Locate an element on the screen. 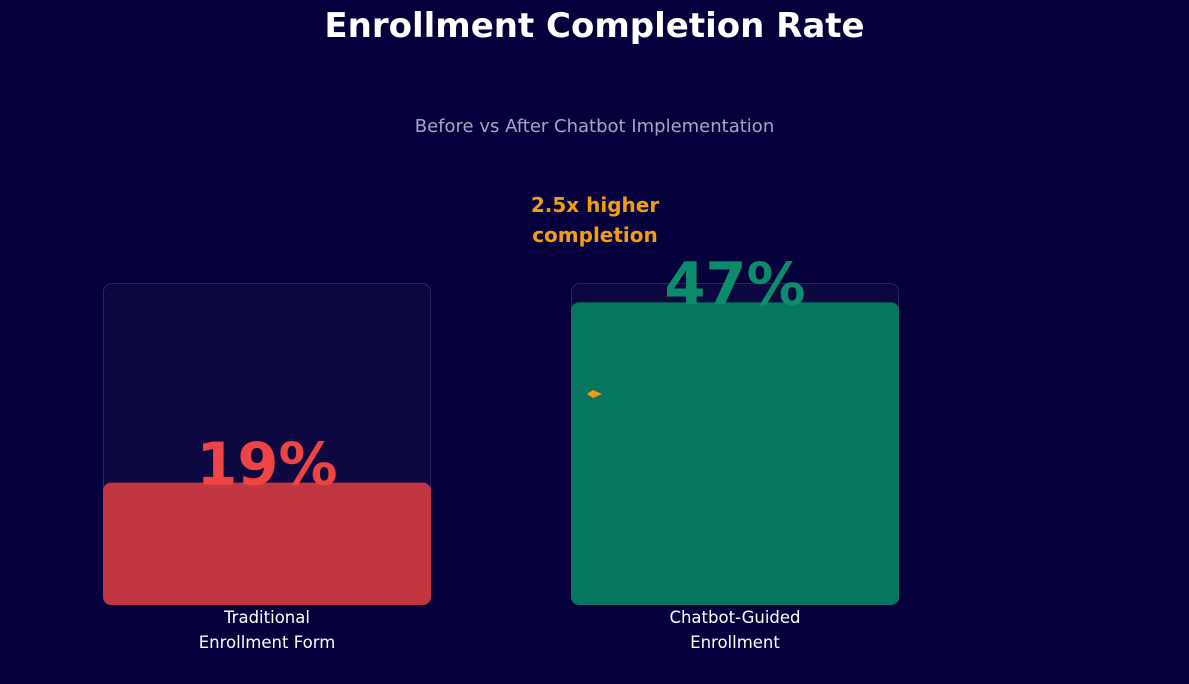  category-label-1-1: Enrollment is located at coordinates (735, 642).